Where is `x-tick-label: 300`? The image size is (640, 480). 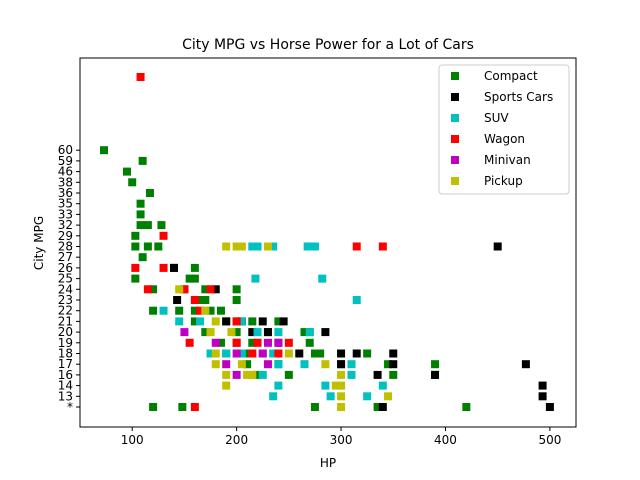
x-tick-label: 300 is located at coordinates (341, 440).